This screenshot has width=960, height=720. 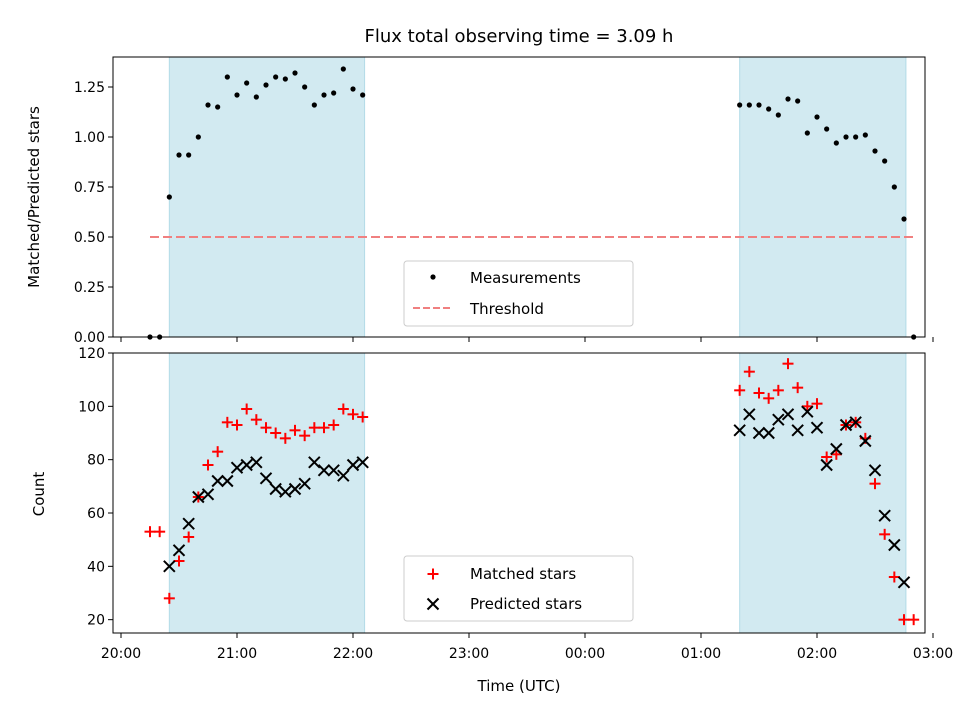 What do you see at coordinates (526, 604) in the screenshot?
I see `legend-predicted-label: Predicted stars` at bounding box center [526, 604].